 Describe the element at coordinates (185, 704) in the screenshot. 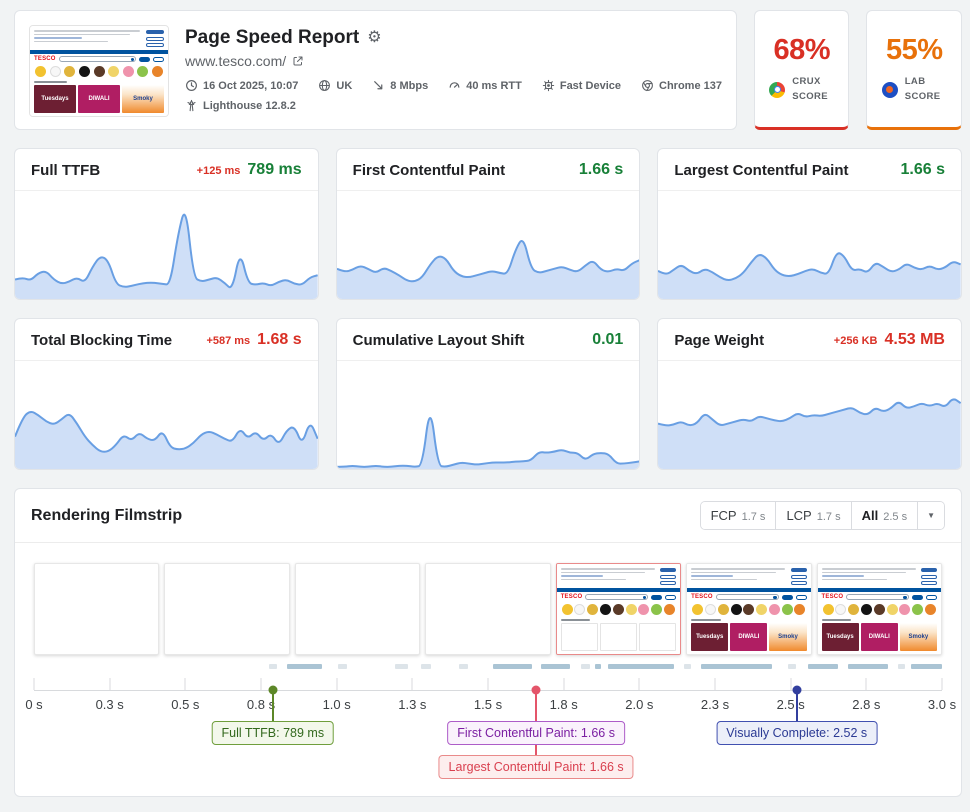

I see `timeline-tick-label: 0.5 s` at that location.